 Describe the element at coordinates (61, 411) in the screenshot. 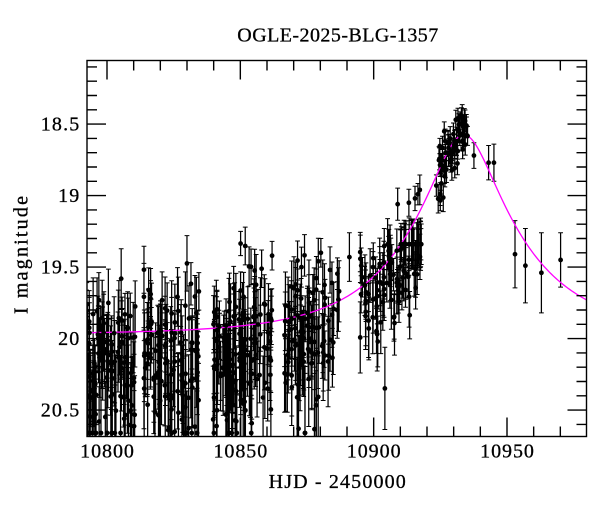

I see `svg-text: 20.5` at that location.